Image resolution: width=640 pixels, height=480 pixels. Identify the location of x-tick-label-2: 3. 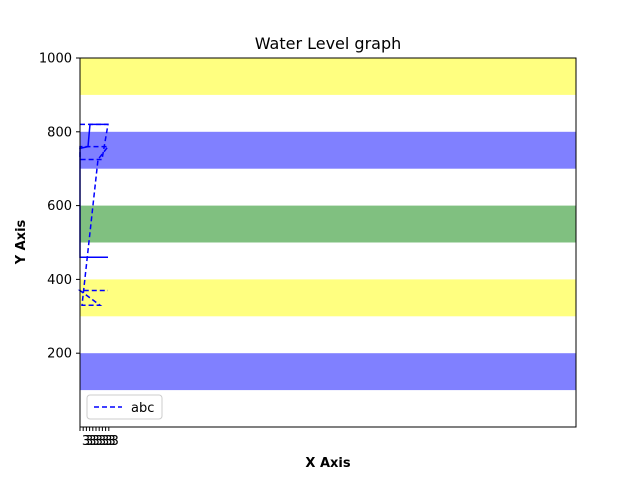
(92, 441).